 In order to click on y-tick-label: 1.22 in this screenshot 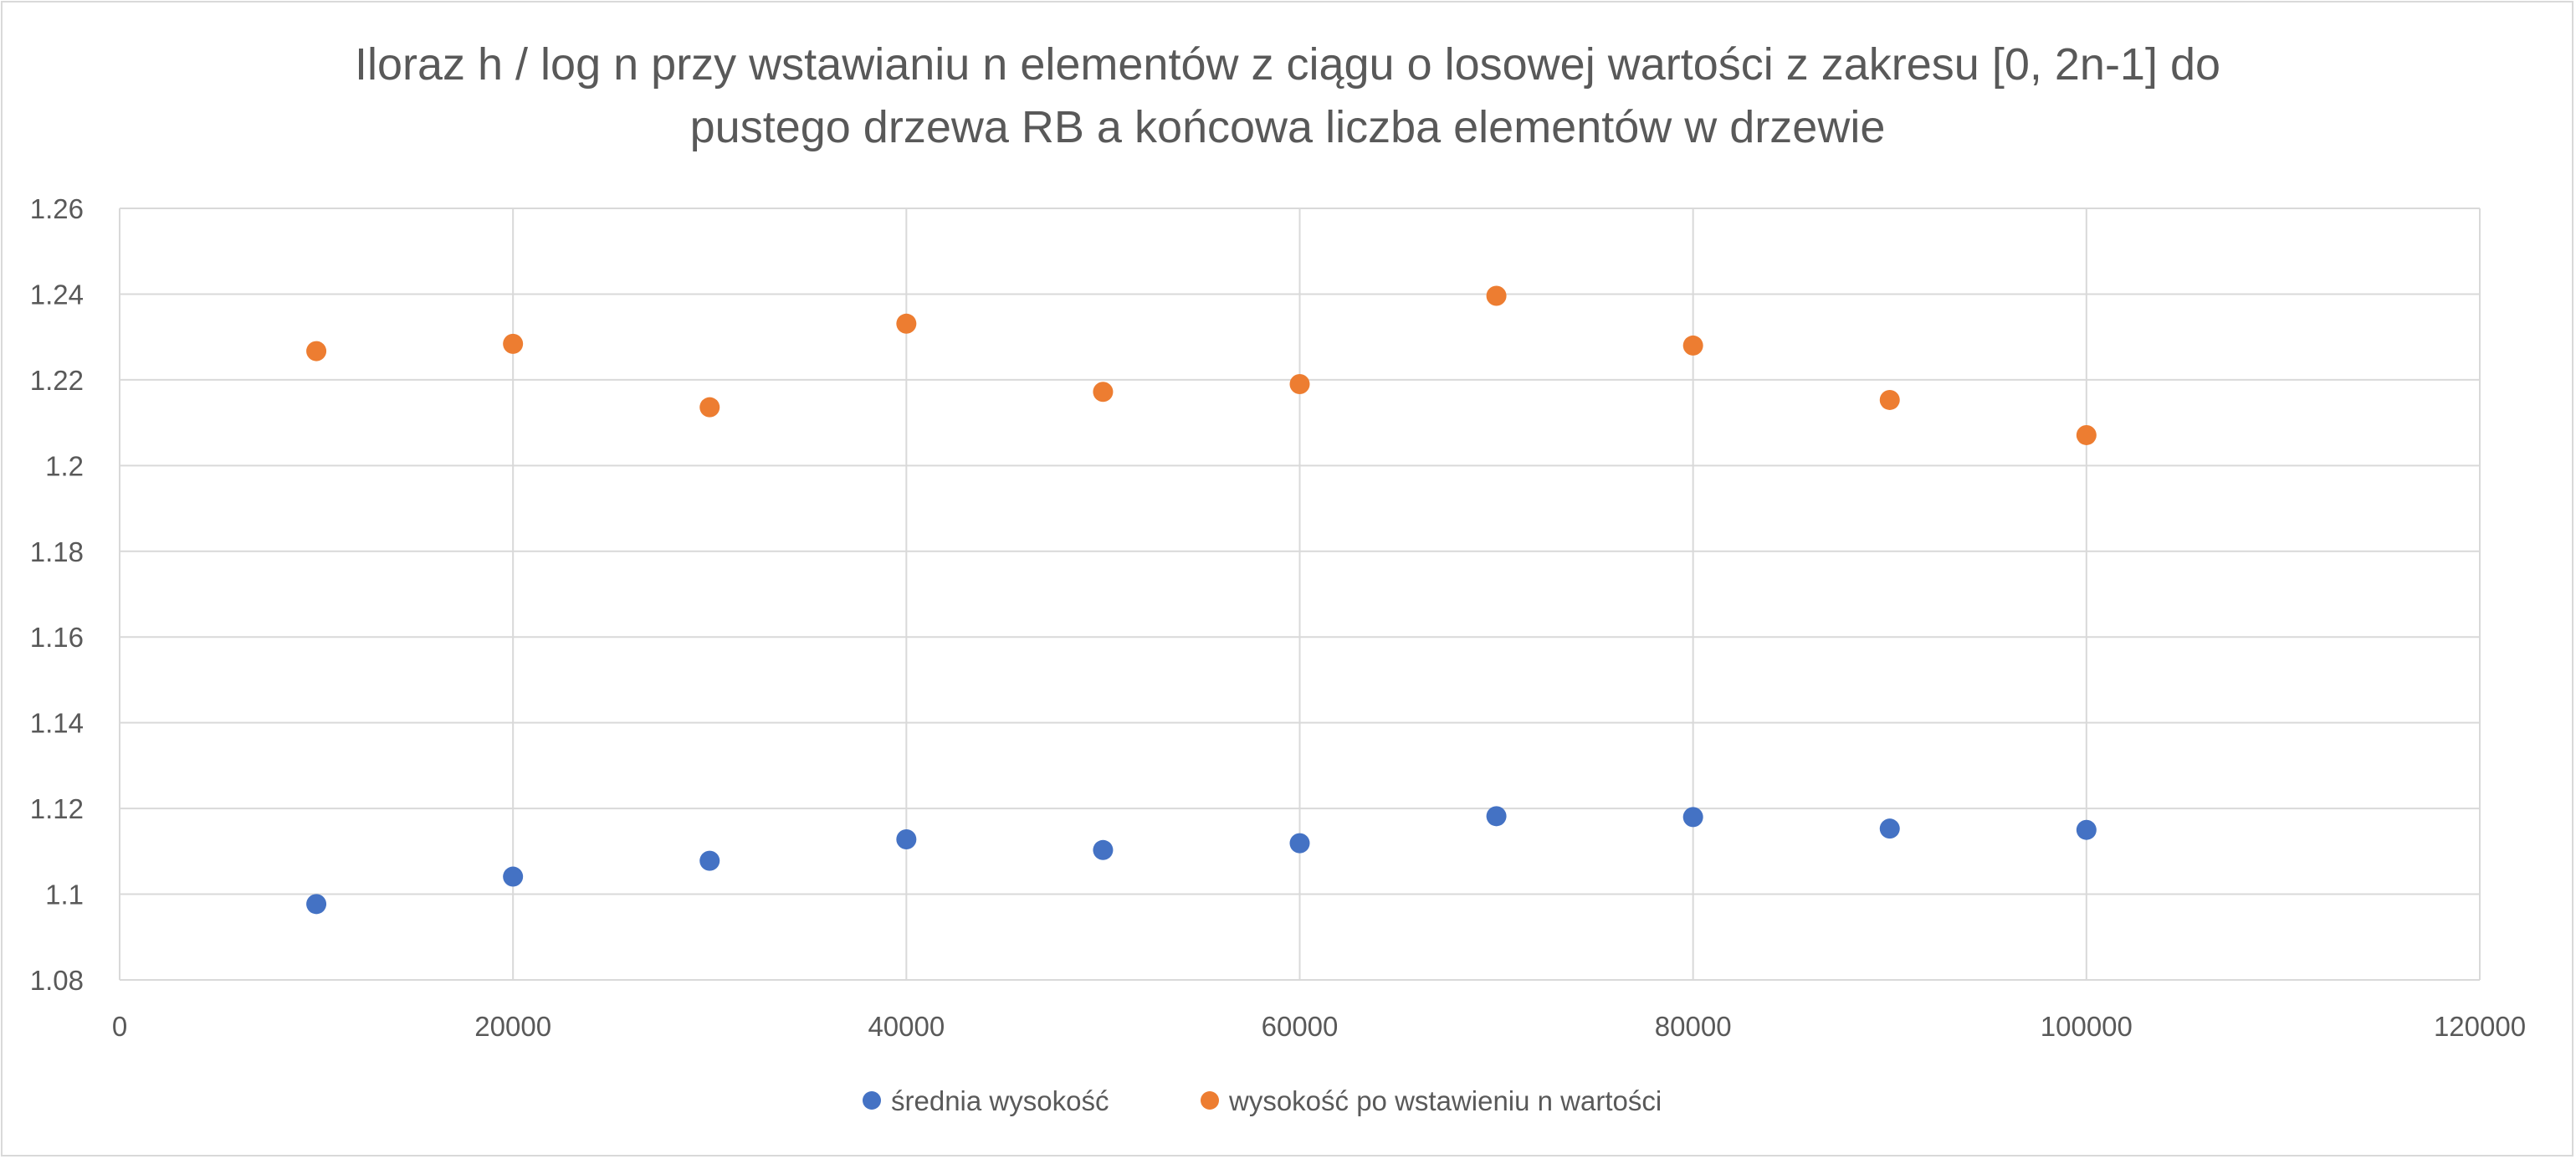, I will do `click(57, 380)`.